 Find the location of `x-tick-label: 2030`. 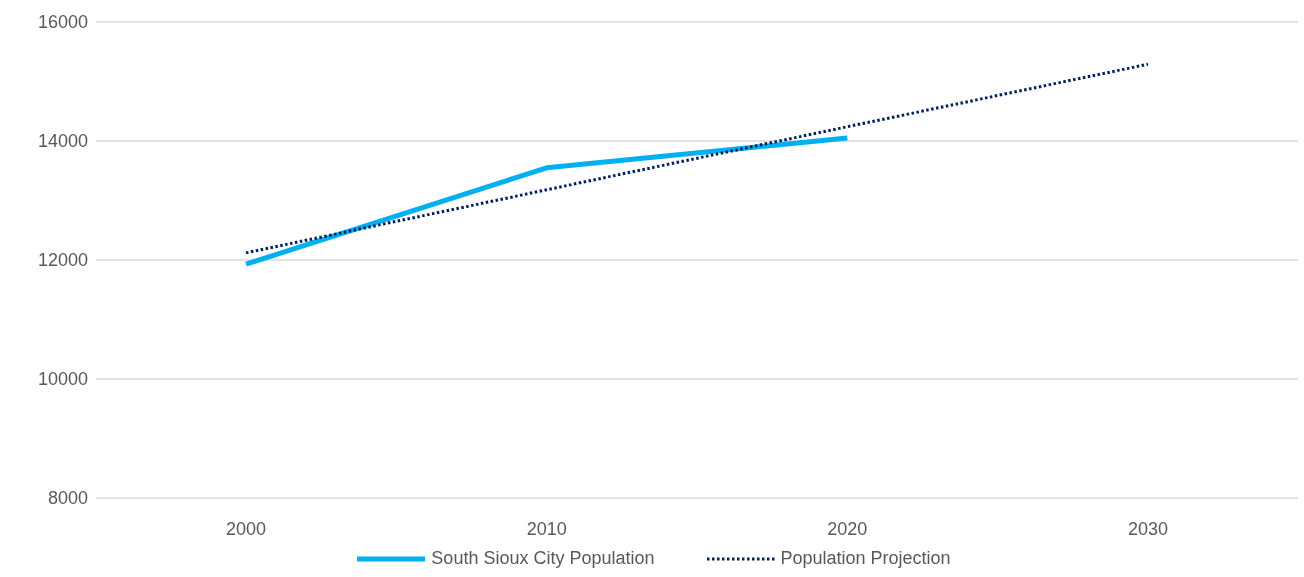

x-tick-label: 2030 is located at coordinates (1148, 528).